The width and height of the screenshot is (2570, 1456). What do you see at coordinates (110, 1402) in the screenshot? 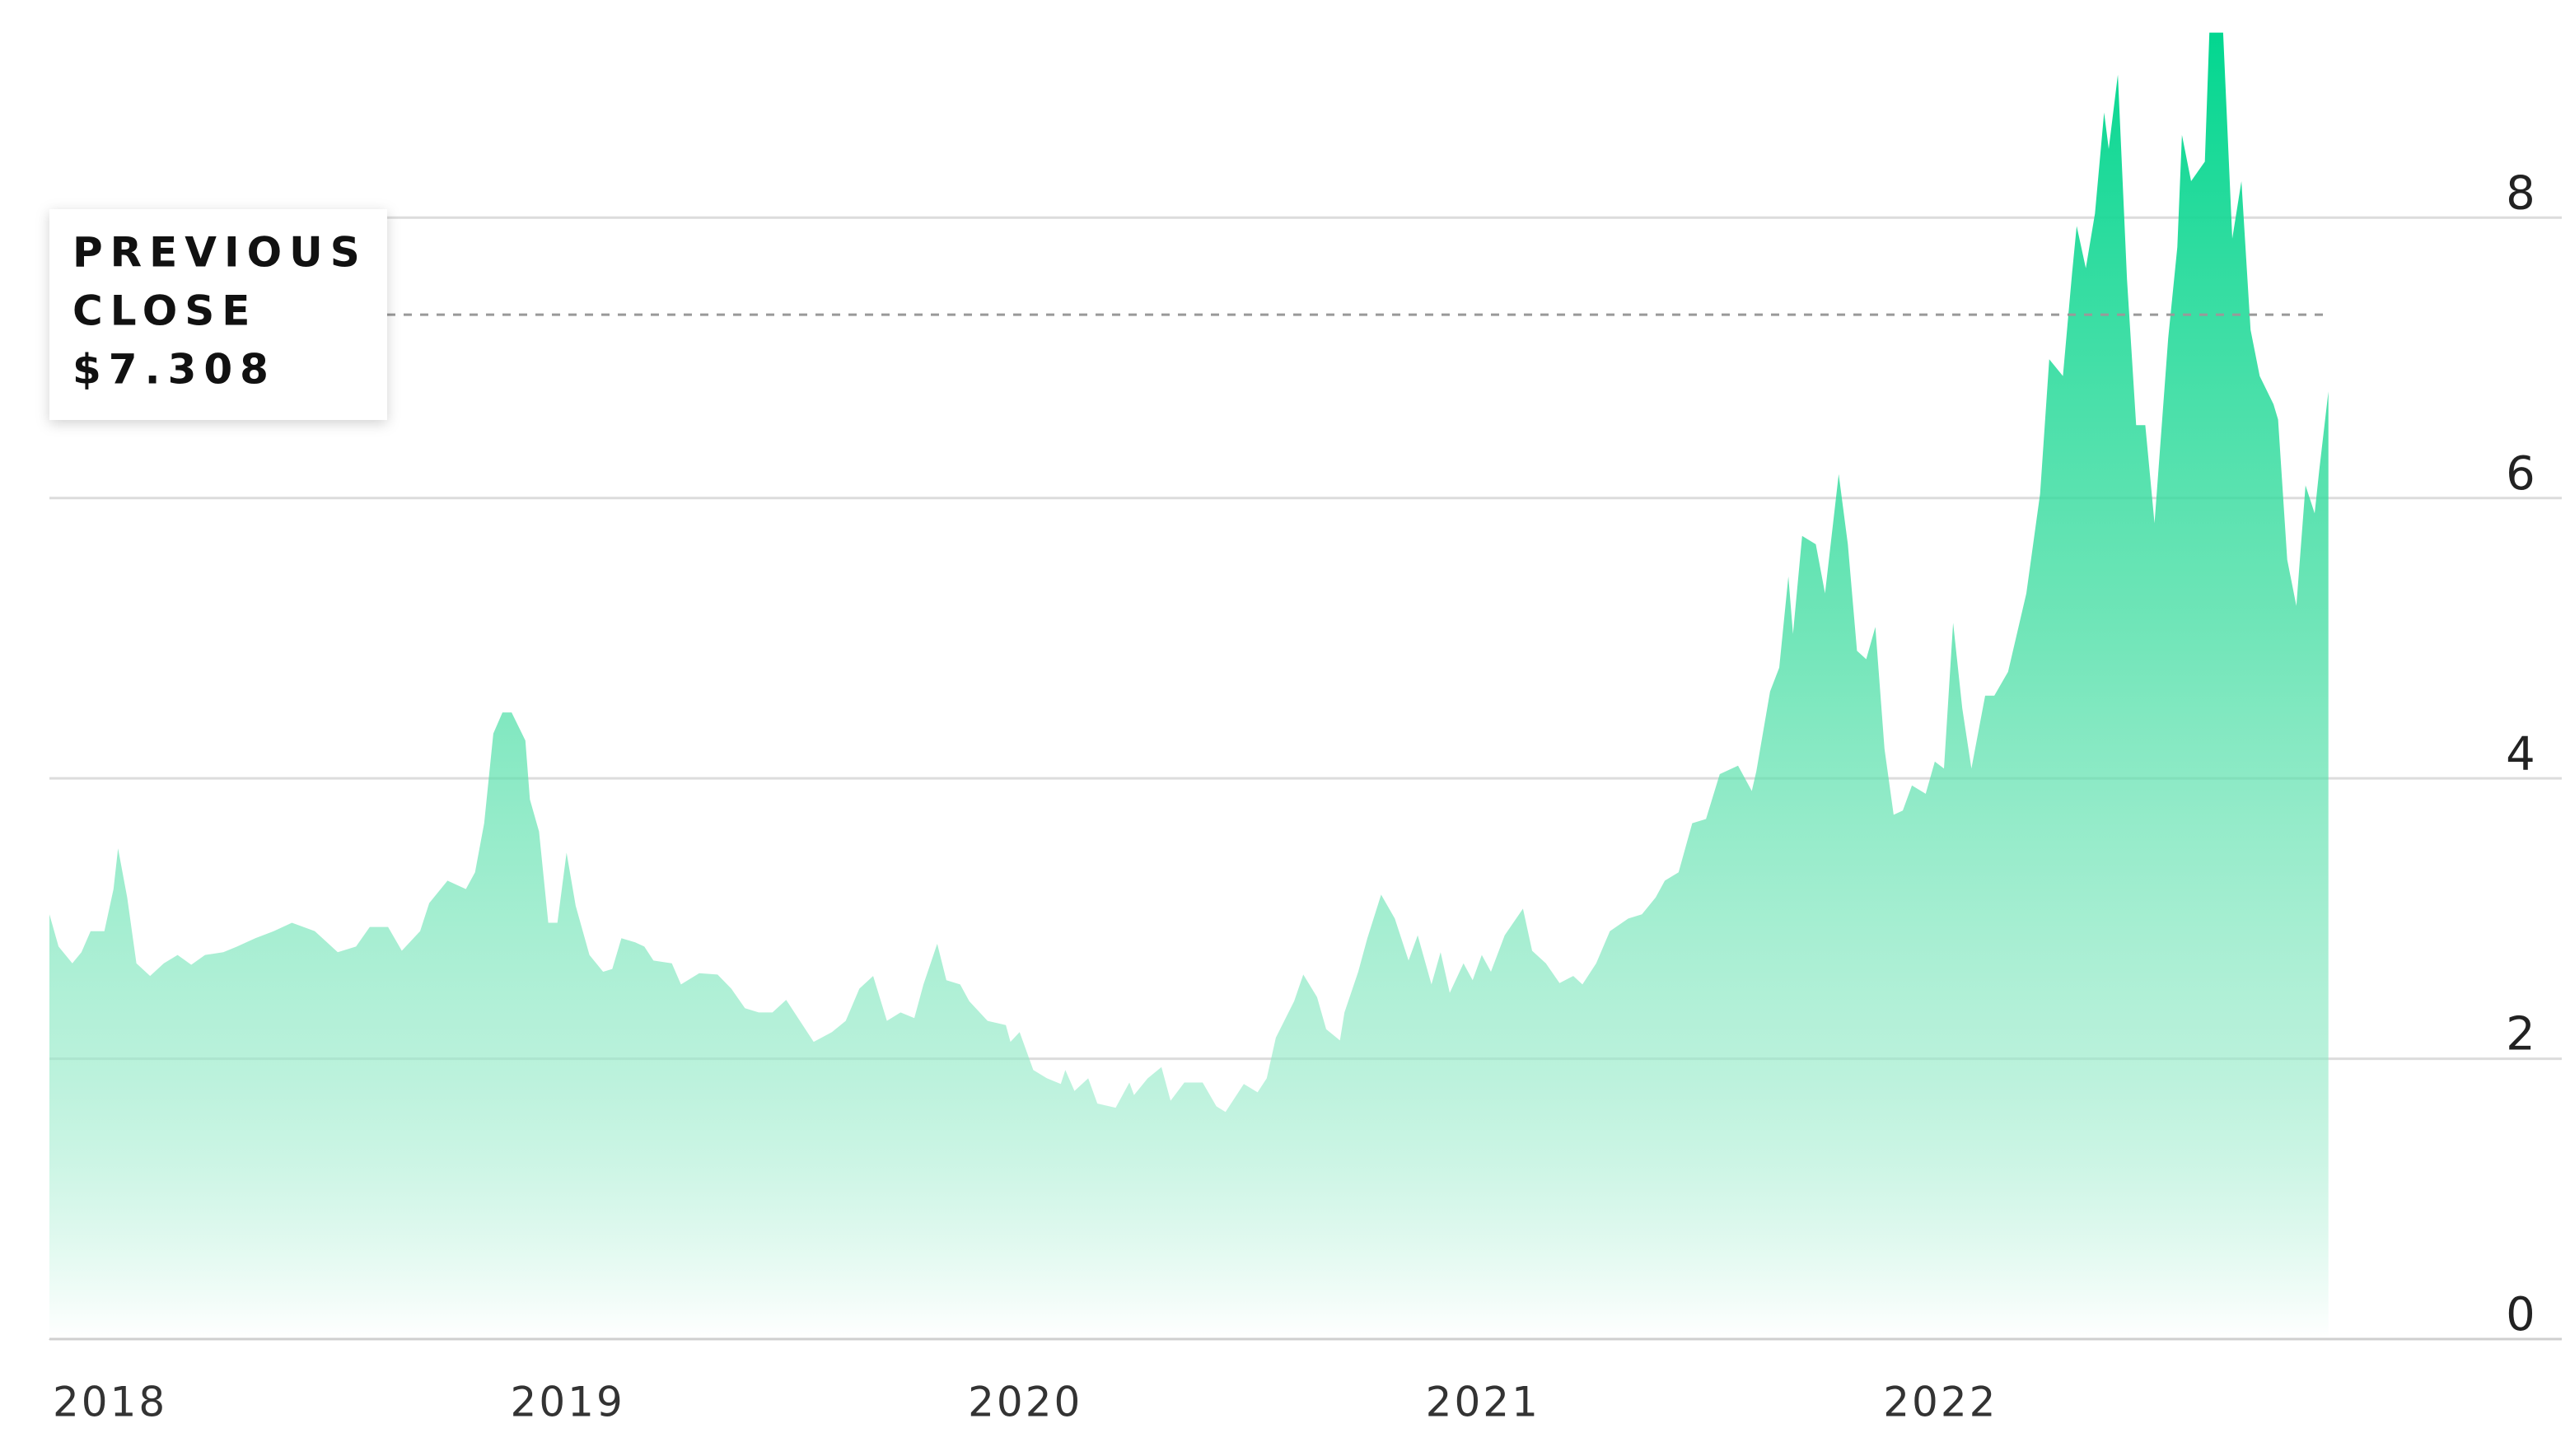
I see `x-tick-label: 2018` at bounding box center [110, 1402].